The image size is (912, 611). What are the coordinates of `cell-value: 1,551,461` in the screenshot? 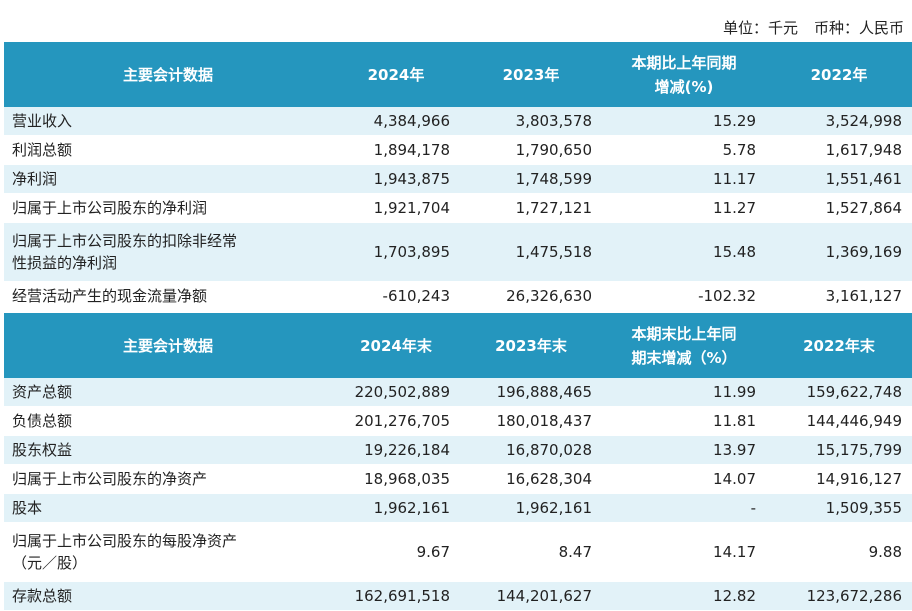 It's located at (839, 179).